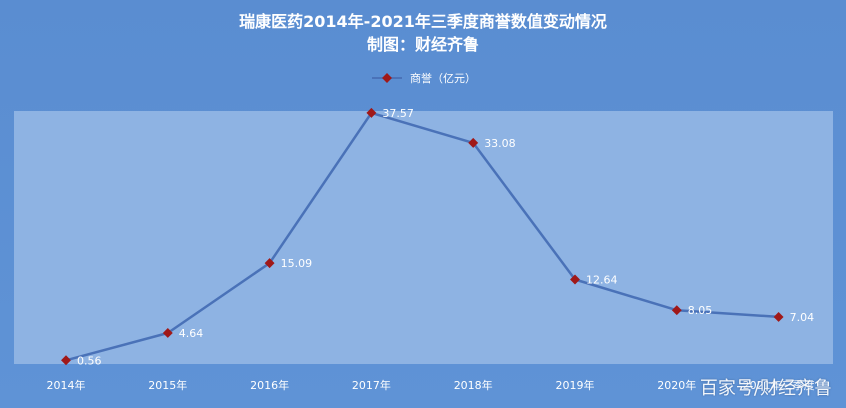  Describe the element at coordinates (398, 113) in the screenshot. I see `data-label: 37.57` at that location.